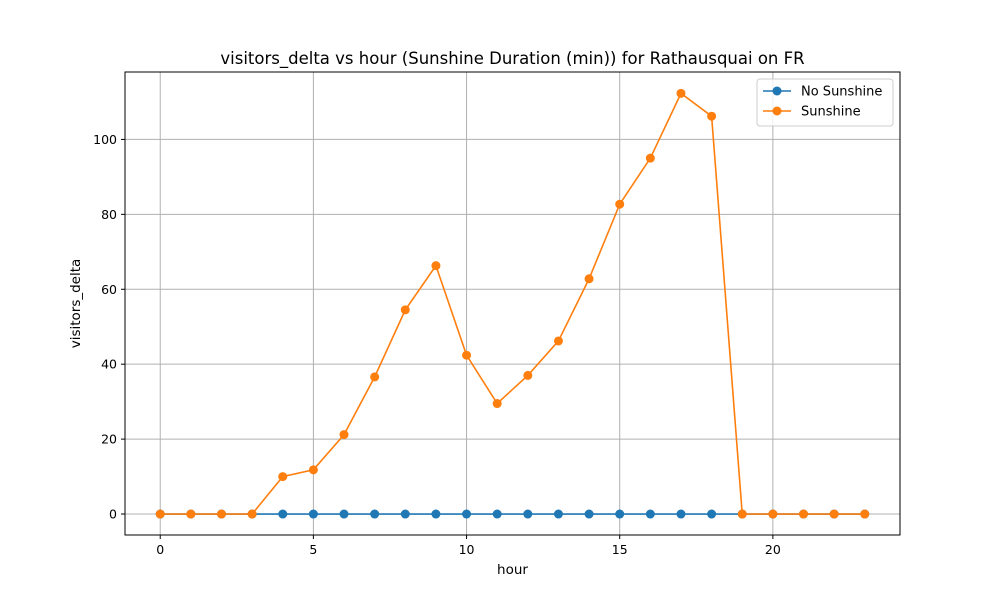 This screenshot has height=600, width=1000. What do you see at coordinates (109, 214) in the screenshot?
I see `y-tick-label: 80` at bounding box center [109, 214].